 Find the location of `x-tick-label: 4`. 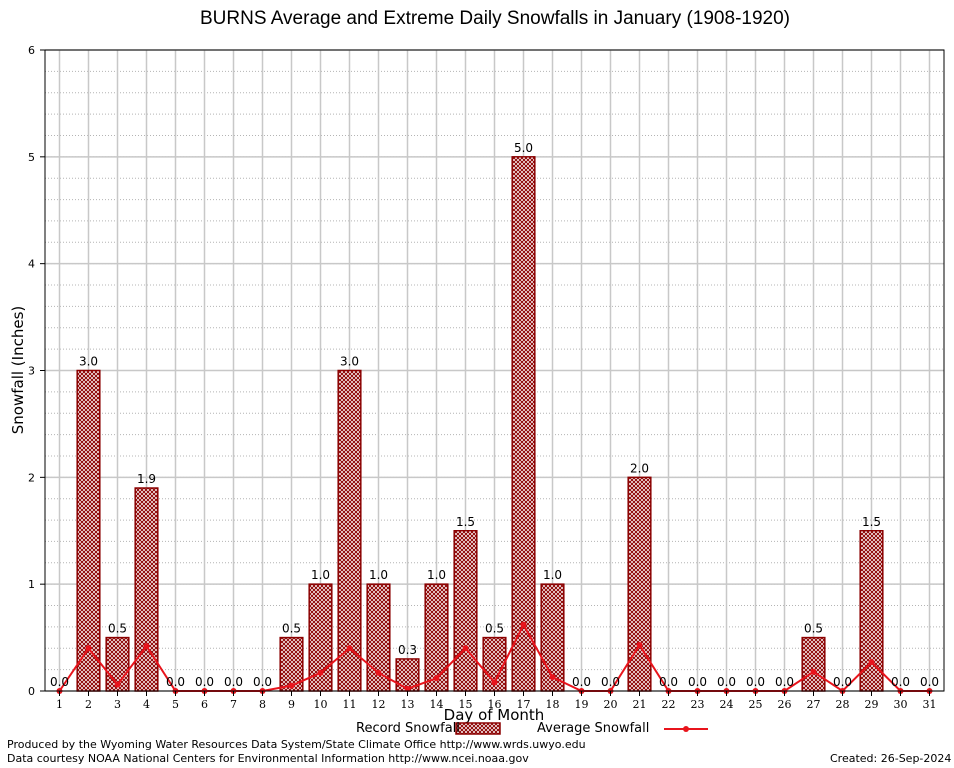

x-tick-label: 4 is located at coordinates (146, 704).